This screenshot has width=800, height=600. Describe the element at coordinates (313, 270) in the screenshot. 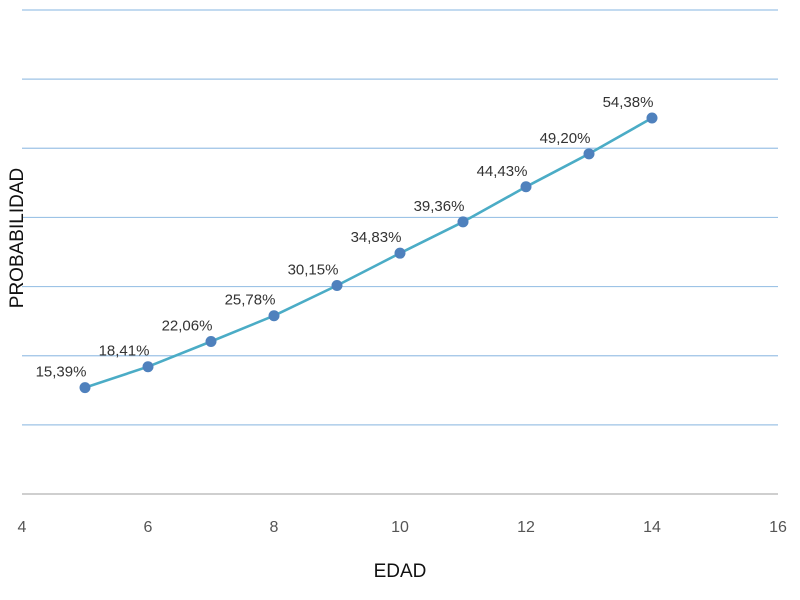

I see `data-label: 30,15%` at that location.